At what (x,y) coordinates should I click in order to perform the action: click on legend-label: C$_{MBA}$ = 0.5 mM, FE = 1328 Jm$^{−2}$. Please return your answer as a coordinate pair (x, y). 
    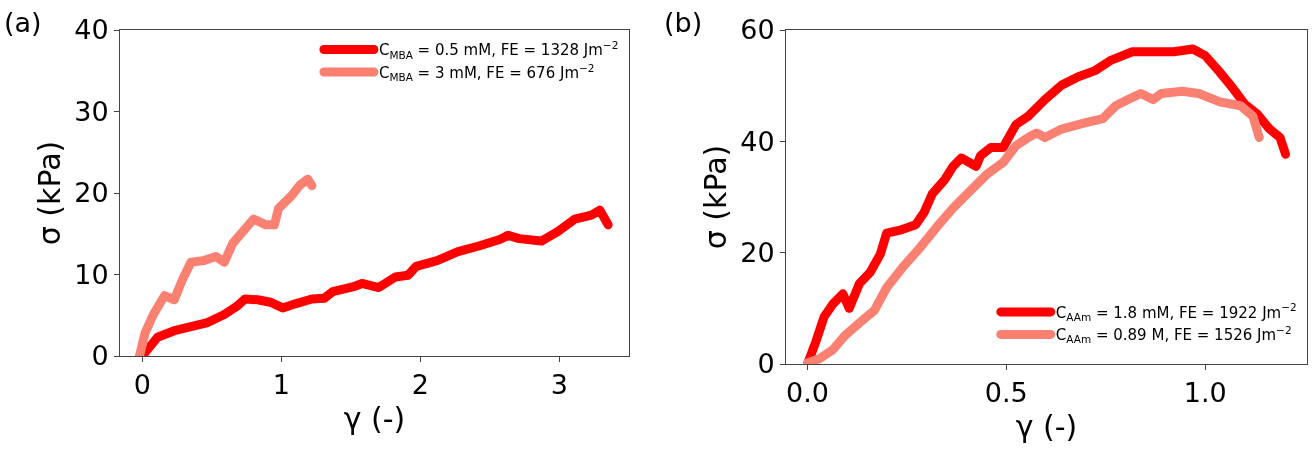
    Looking at the image, I should click on (498, 50).